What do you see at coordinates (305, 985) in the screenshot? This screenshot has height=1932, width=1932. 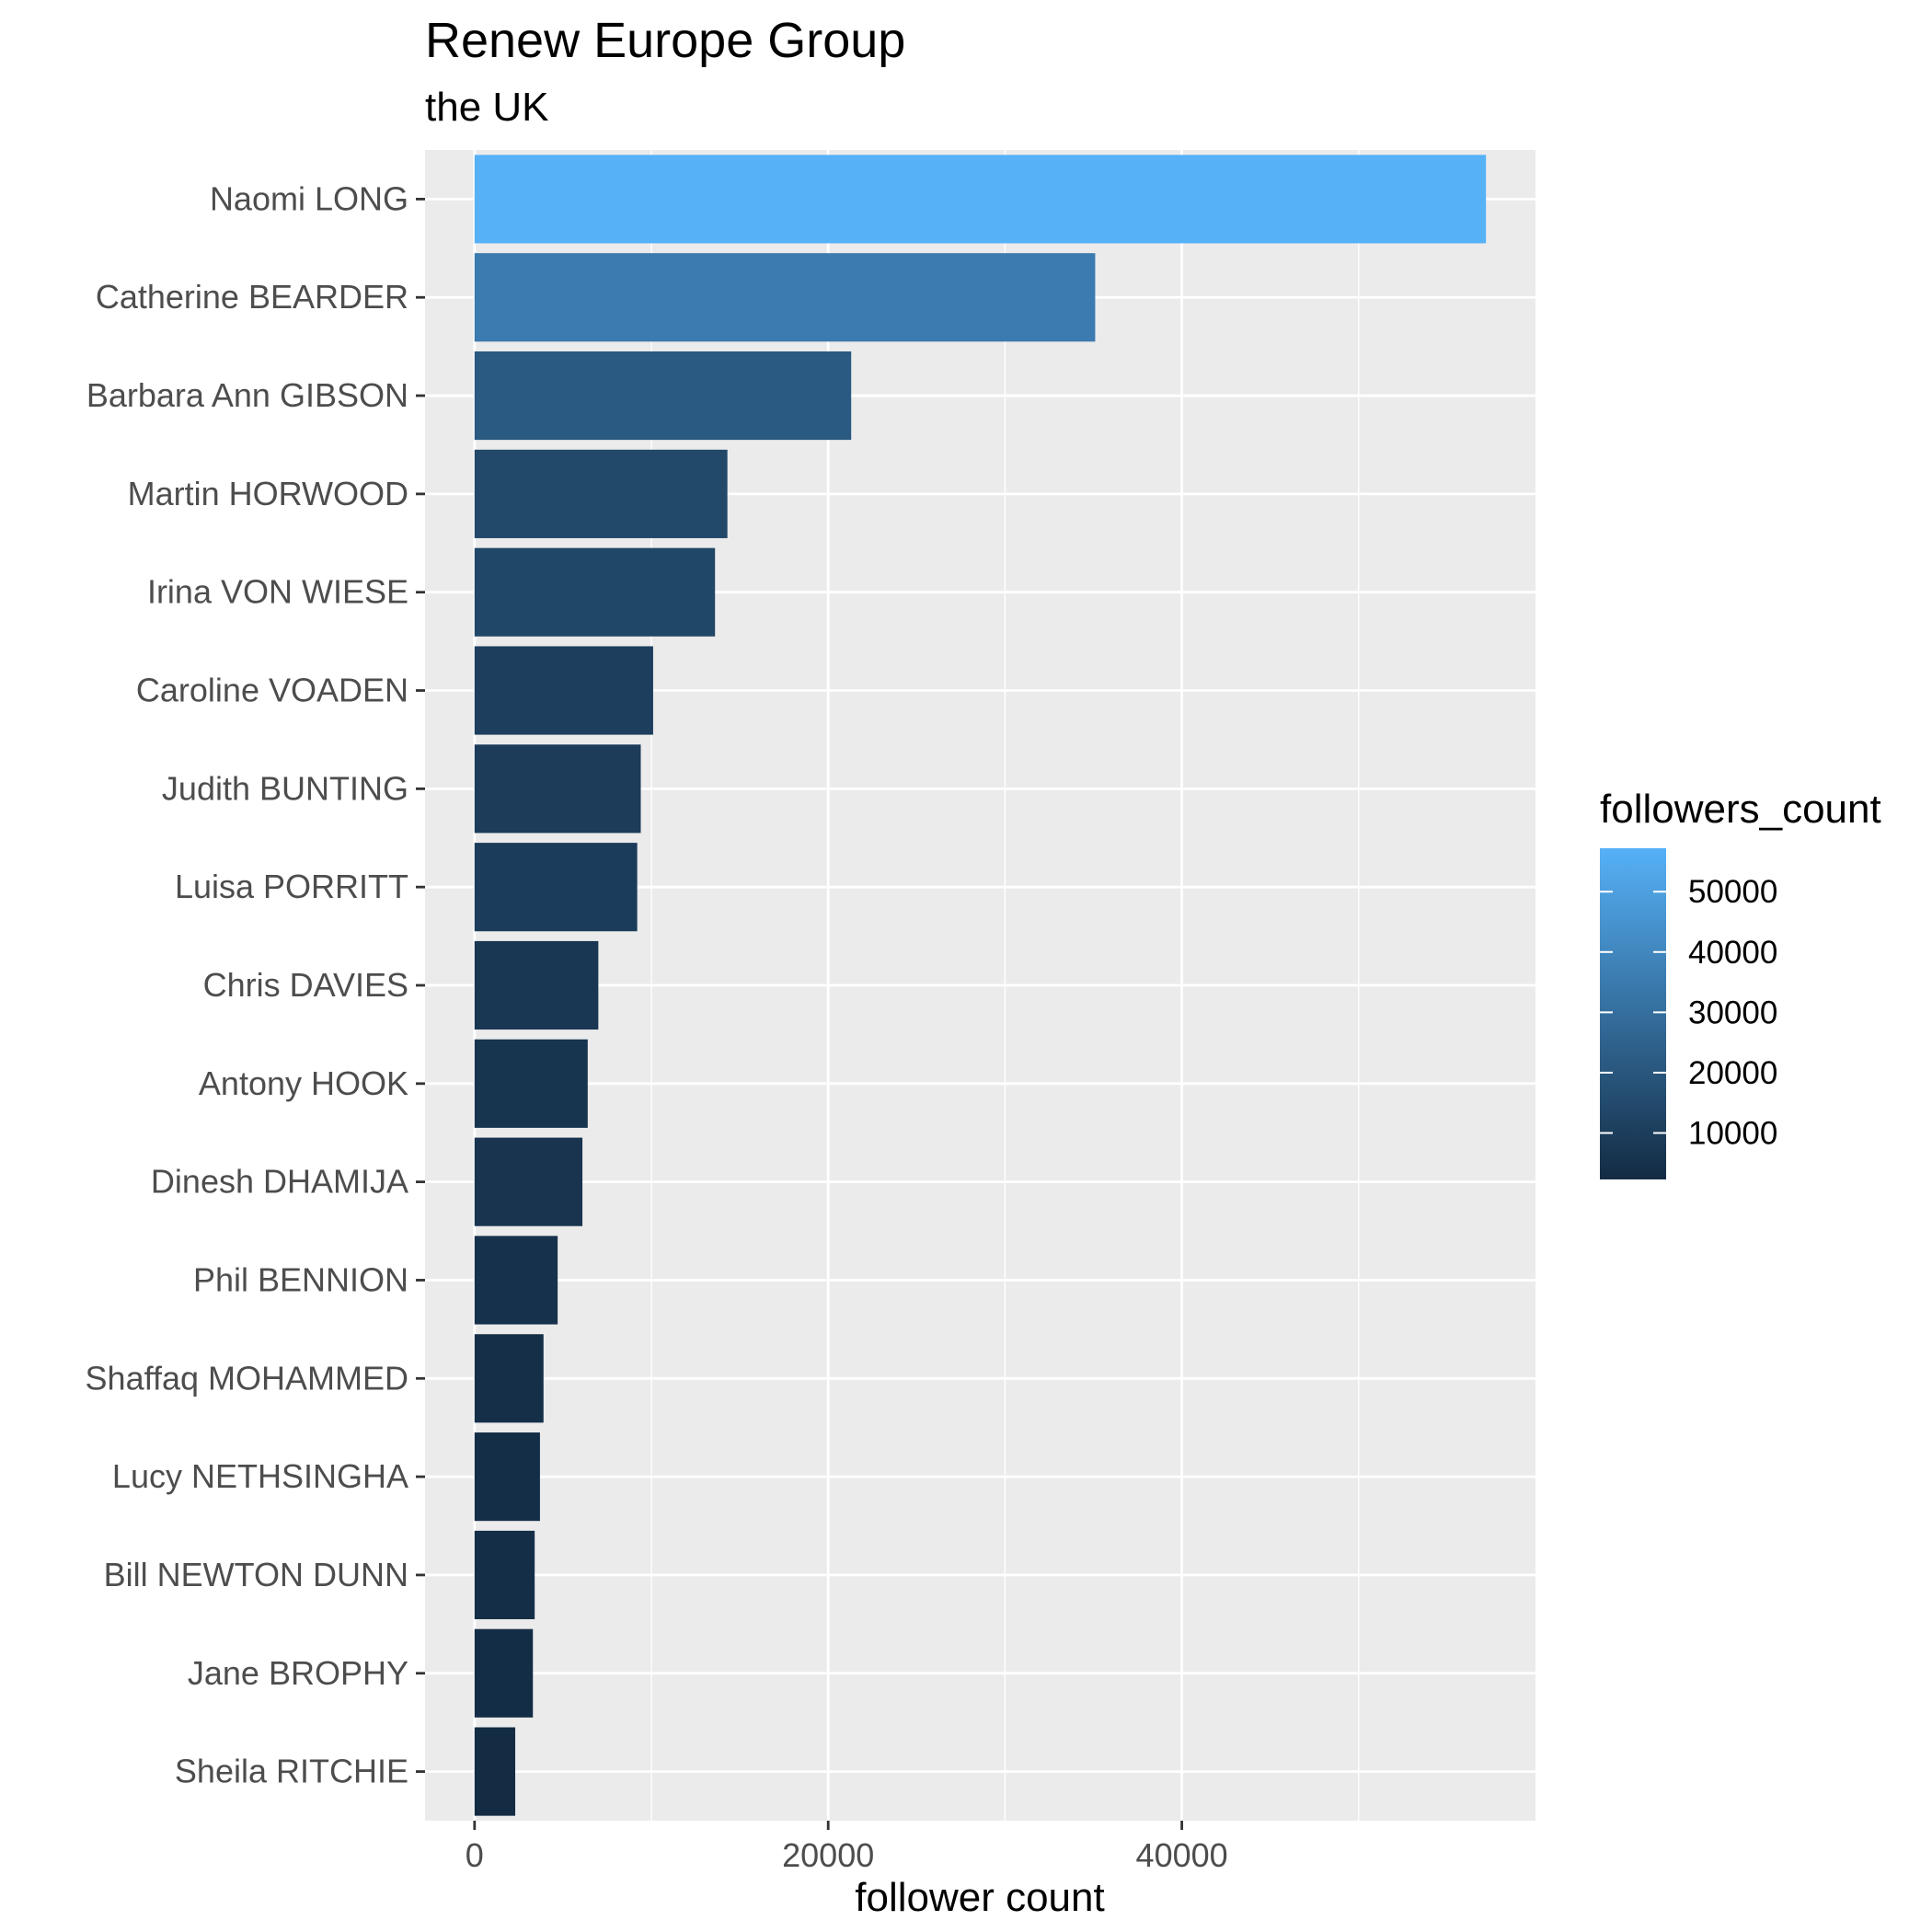 I see `y-tick-label: Chris DAVIES` at bounding box center [305, 985].